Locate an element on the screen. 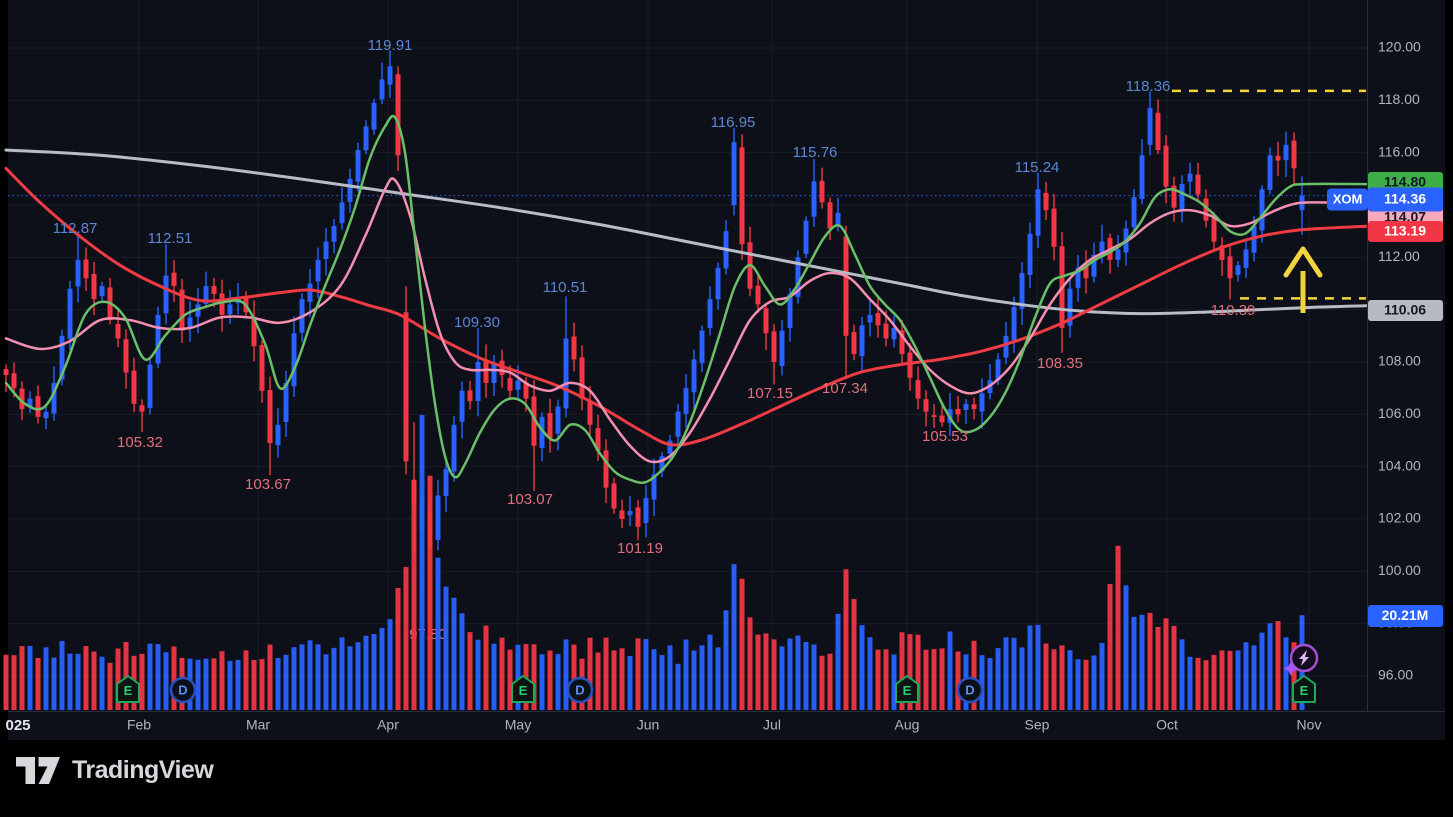 Image resolution: width=1453 pixels, height=817 pixels. pivot-label-101.19: 101.19 is located at coordinates (640, 548).